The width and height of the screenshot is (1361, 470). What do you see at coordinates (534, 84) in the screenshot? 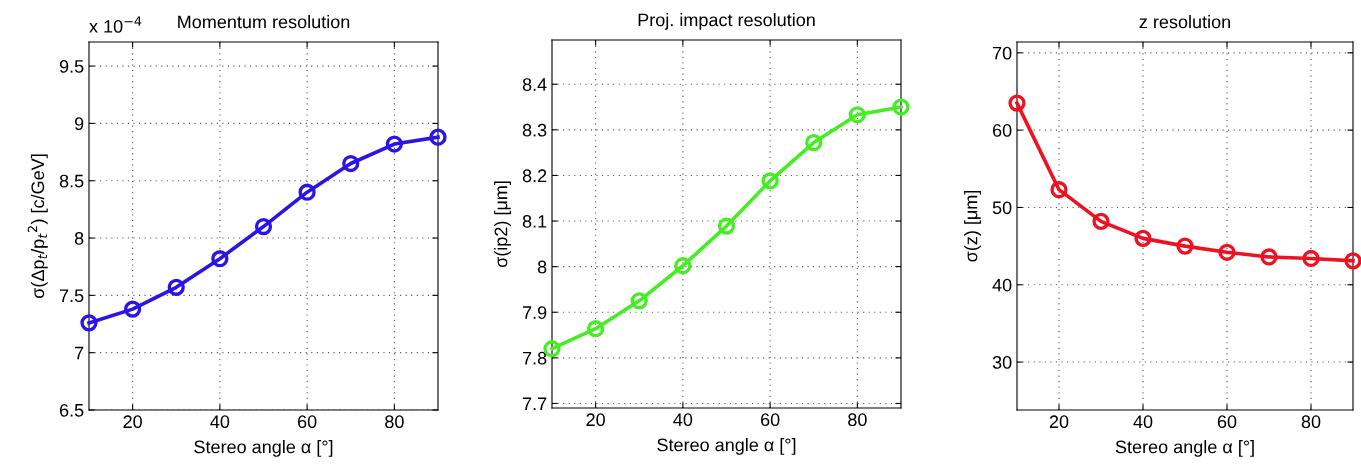
I see `y-tick-label: 8.4` at bounding box center [534, 84].